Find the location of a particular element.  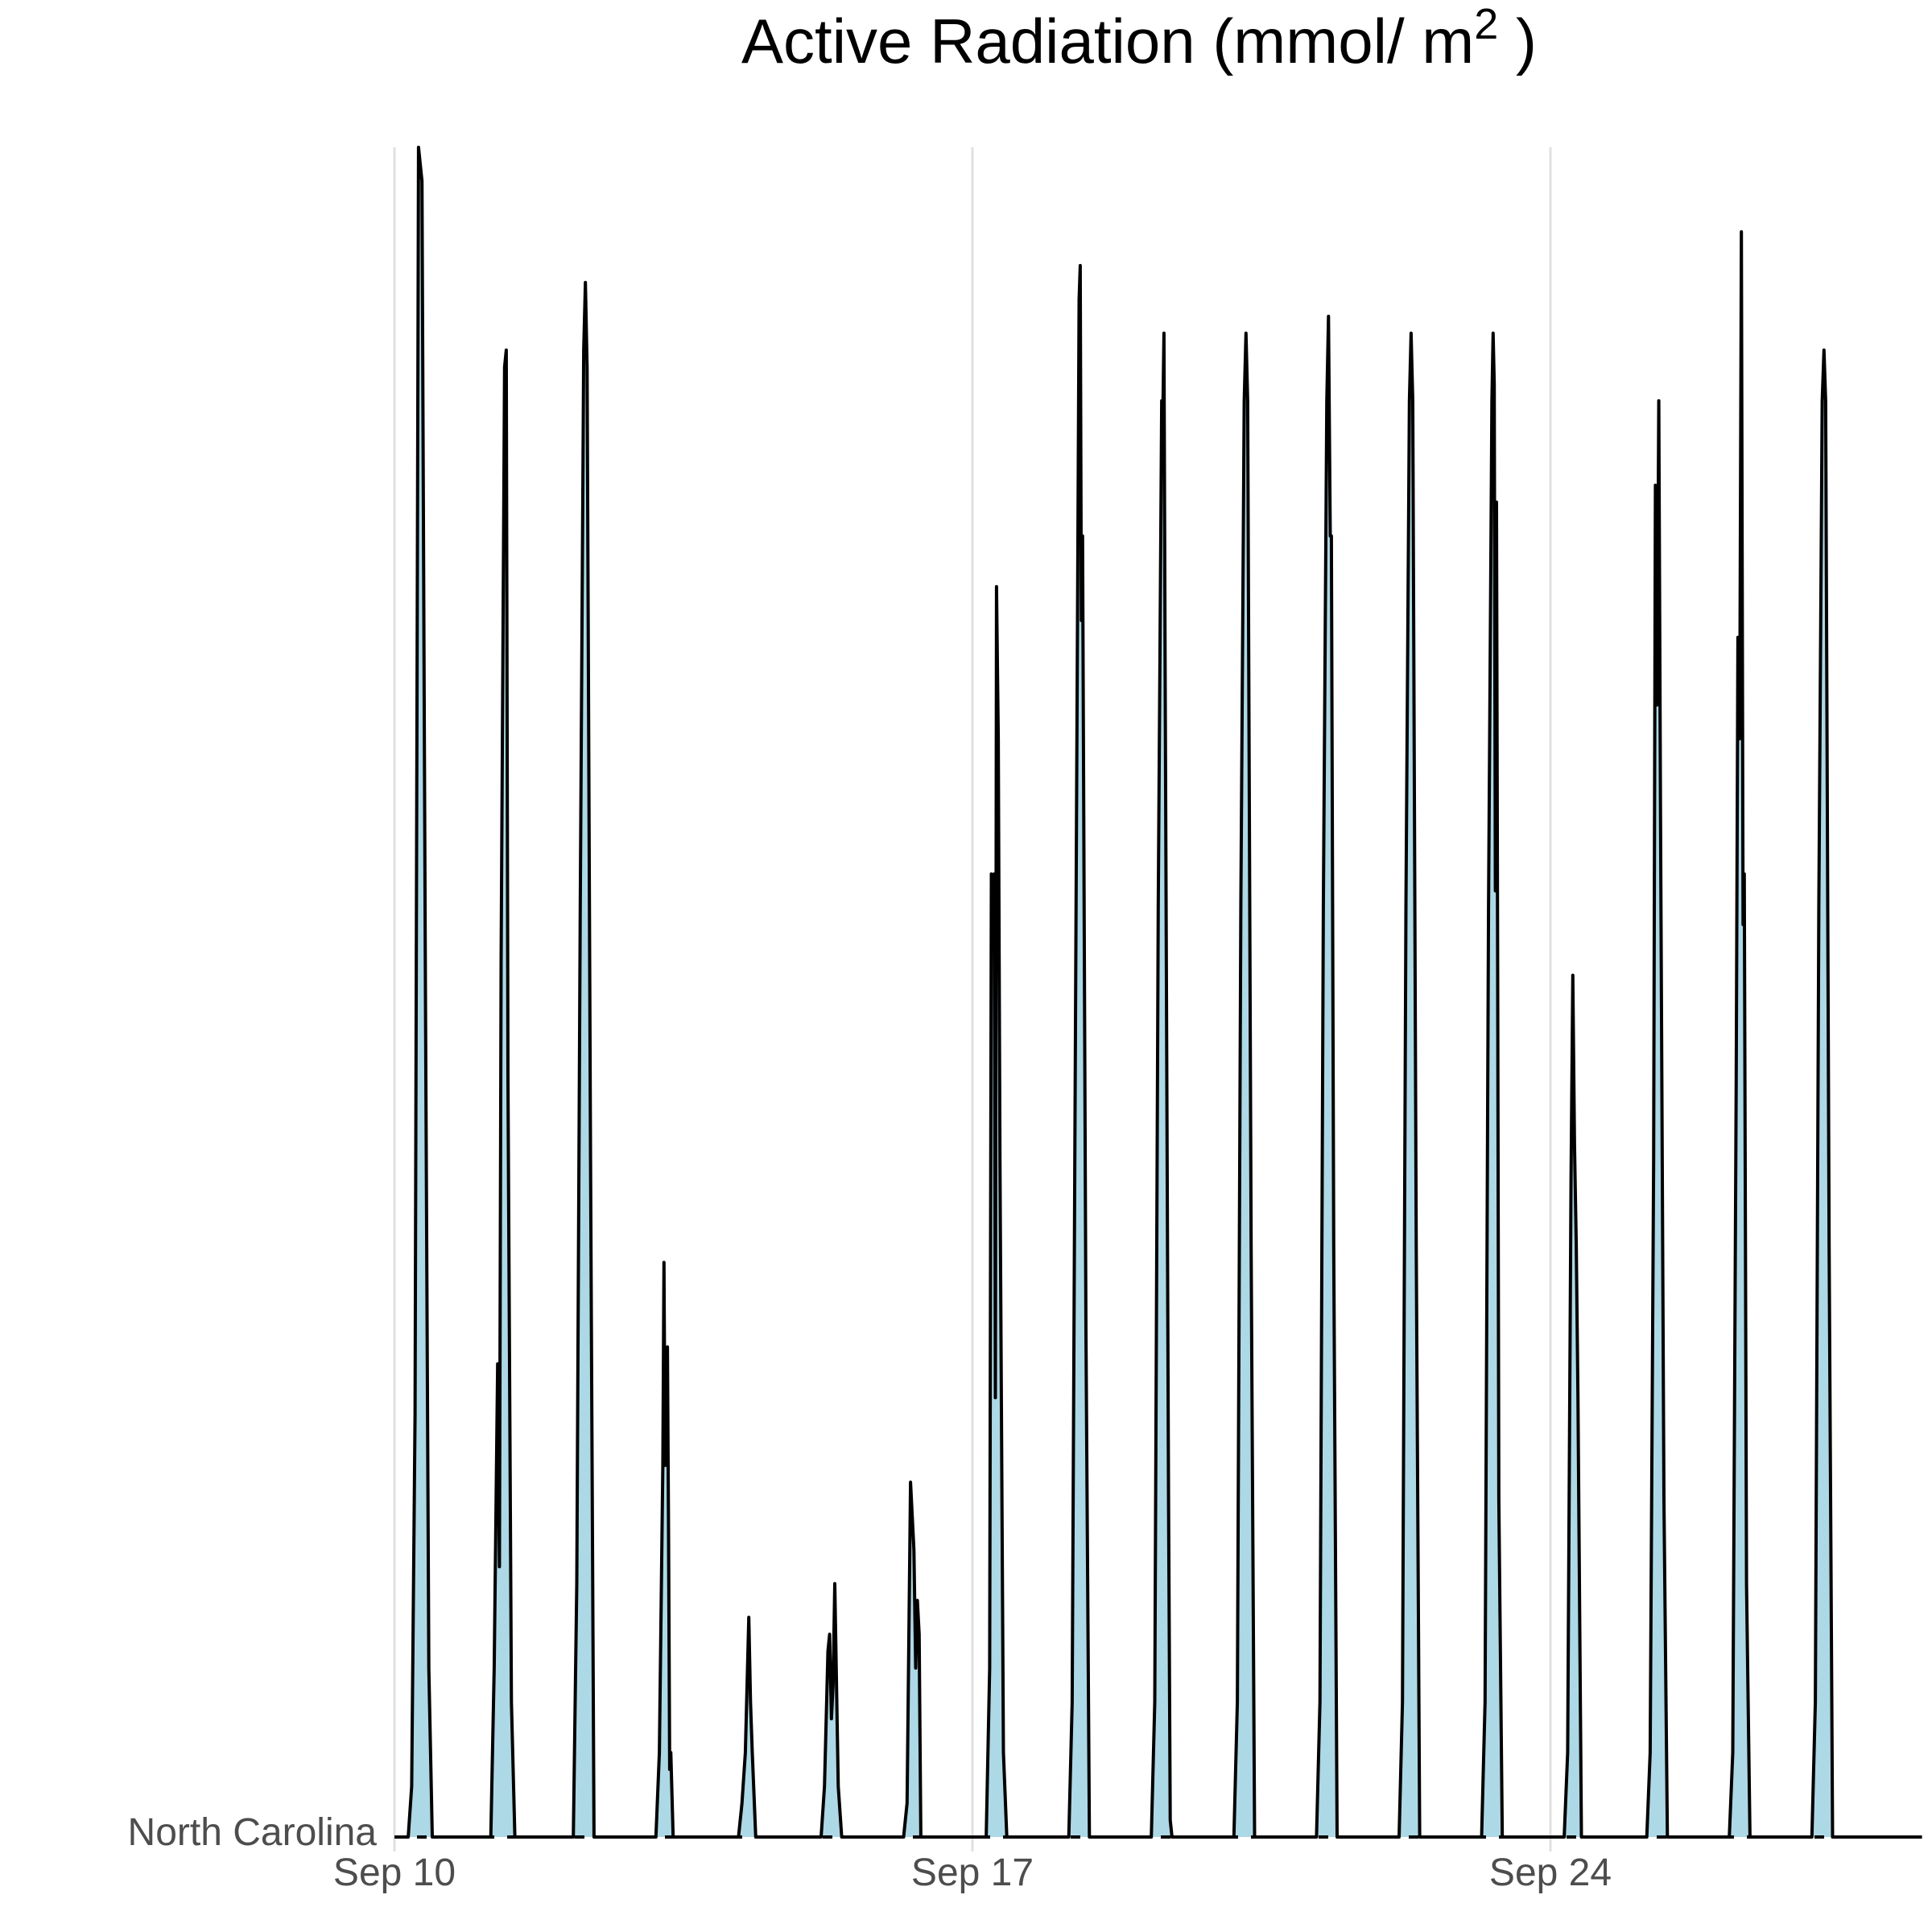

chart-title: Active Radiation (mmol/ m2 ) is located at coordinates (1139, 38).